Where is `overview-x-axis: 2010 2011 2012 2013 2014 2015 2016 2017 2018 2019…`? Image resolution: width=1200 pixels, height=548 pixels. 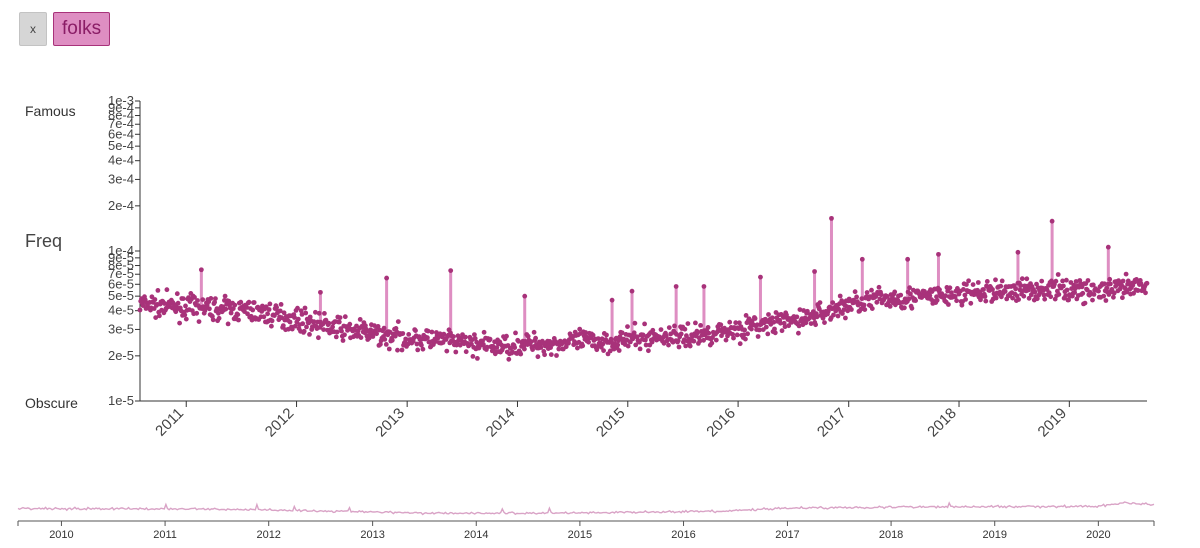
overview-x-axis: 2010 2011 2012 2013 2014 2015 2016 2017 2018 2019… is located at coordinates (586, 530).